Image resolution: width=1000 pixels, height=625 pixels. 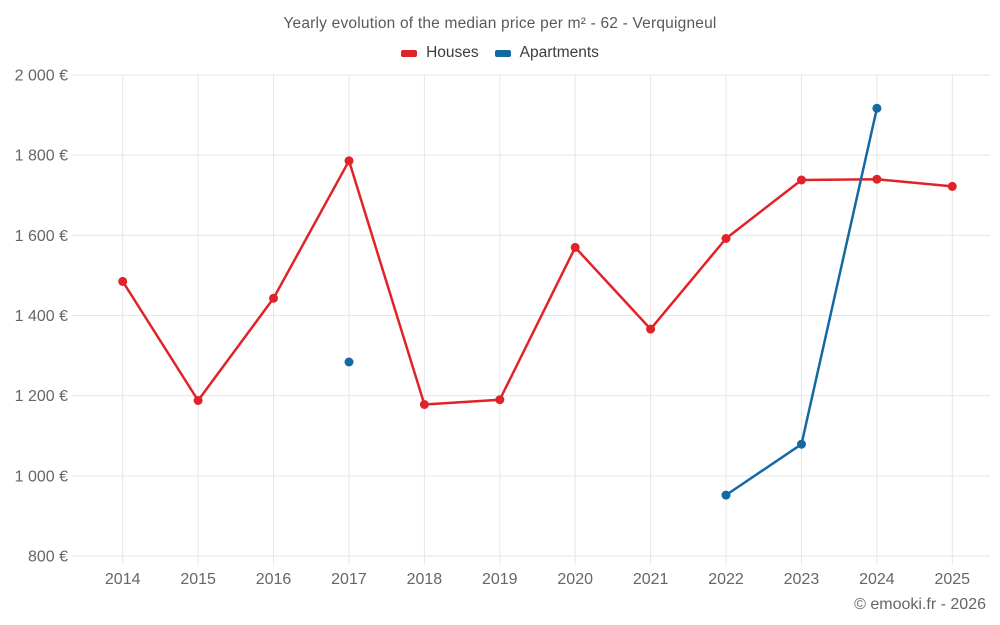 What do you see at coordinates (726, 579) in the screenshot?
I see `x-axis-tick-label: 2022` at bounding box center [726, 579].